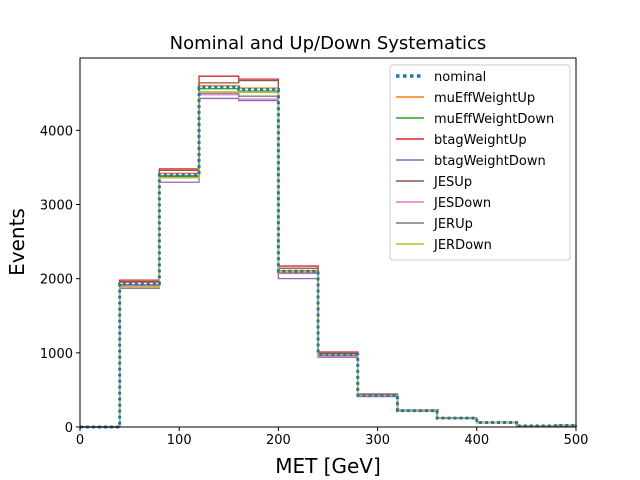 Image resolution: width=640 pixels, height=480 pixels. I want to click on legend-label-JESDown: JESDown, so click(462, 203).